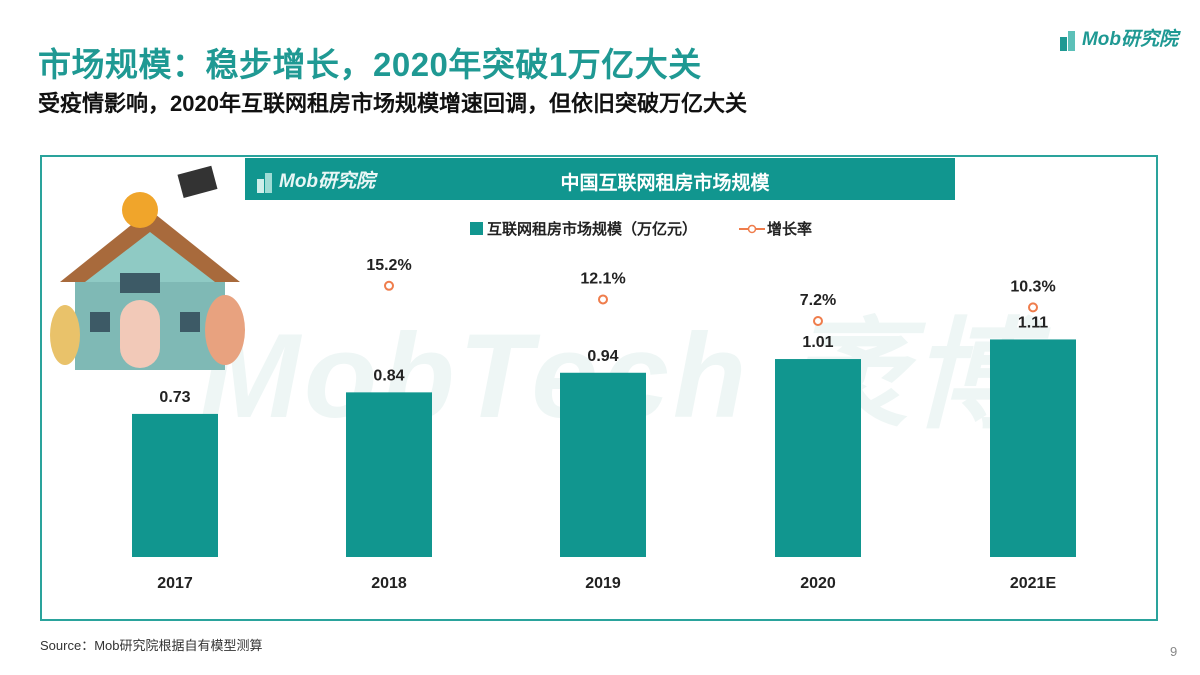 The image size is (1200, 675). I want to click on bar-2019, so click(603, 464).